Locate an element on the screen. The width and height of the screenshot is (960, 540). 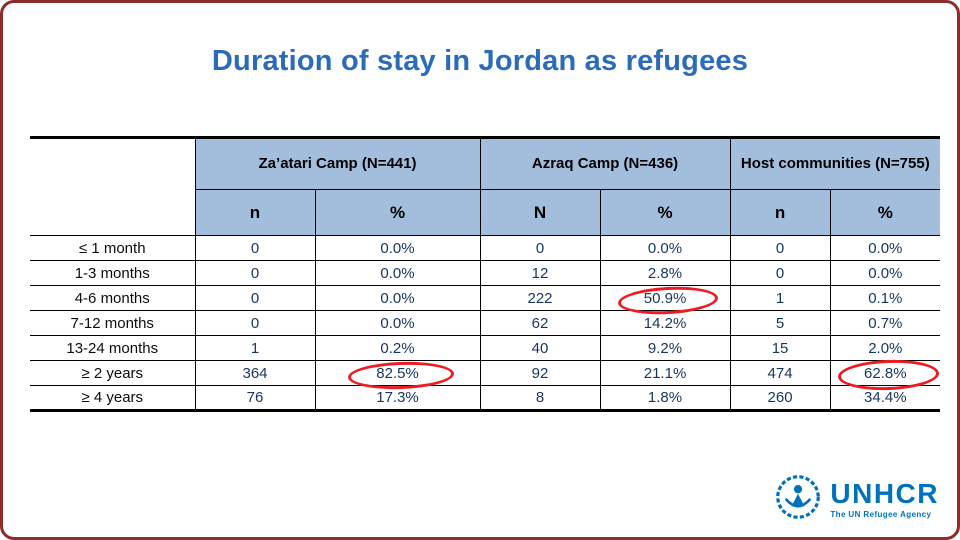
row-label: 13-24 months is located at coordinates (112, 348).